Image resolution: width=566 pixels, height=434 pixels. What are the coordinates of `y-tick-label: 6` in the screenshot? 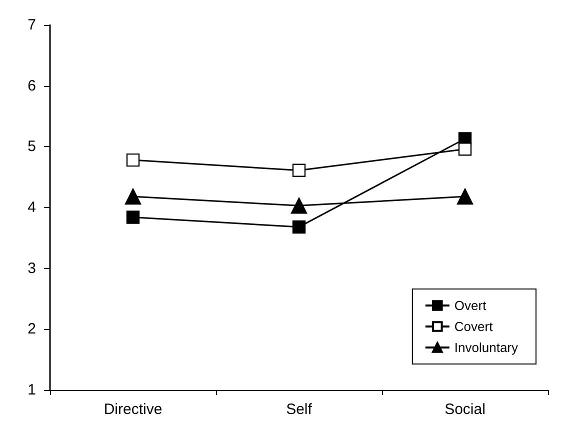 It's located at (32, 85).